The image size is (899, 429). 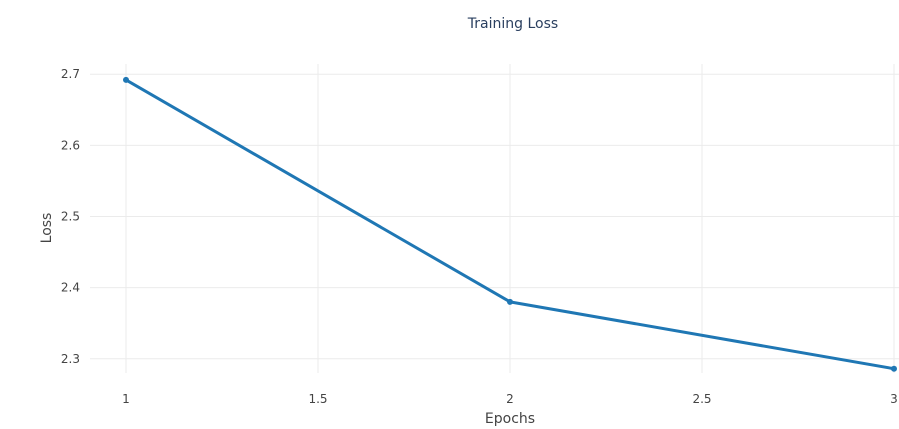 What do you see at coordinates (47, 228) in the screenshot?
I see `y-axis-title: Loss` at bounding box center [47, 228].